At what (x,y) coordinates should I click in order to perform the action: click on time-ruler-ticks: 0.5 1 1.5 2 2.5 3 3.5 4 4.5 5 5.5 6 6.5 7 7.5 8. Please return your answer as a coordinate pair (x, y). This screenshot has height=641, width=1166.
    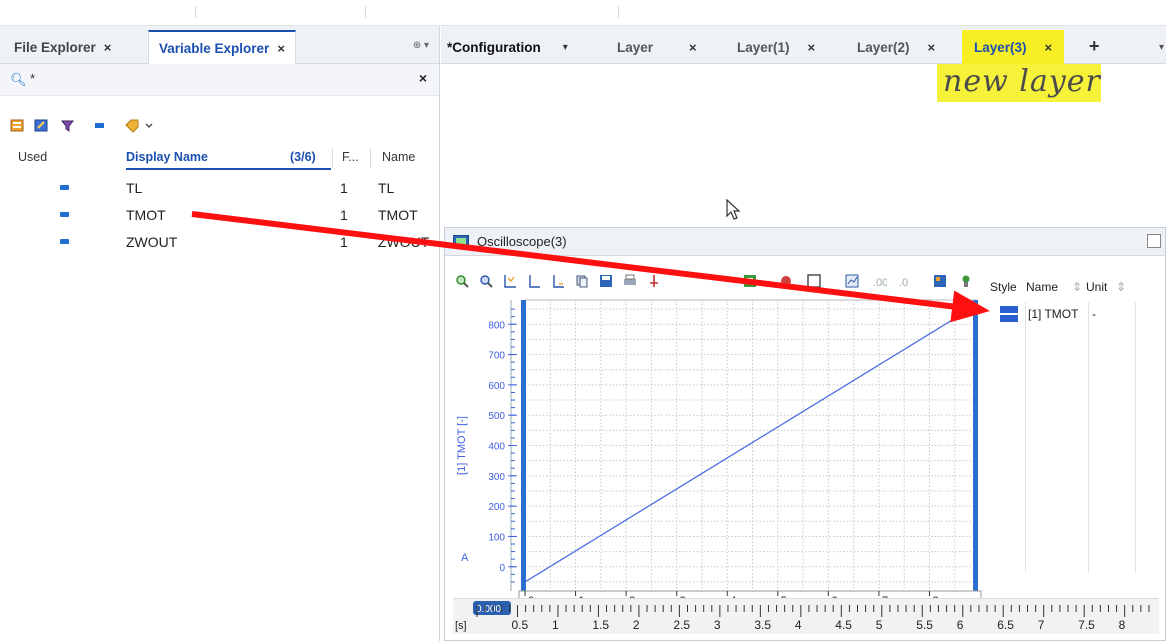
    Looking at the image, I should click on (813, 618).